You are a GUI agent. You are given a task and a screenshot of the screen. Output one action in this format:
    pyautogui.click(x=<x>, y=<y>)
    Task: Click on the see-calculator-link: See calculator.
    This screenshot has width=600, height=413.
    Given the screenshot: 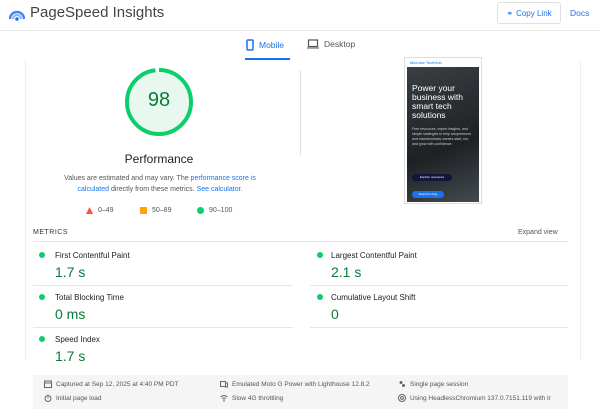 What is the action you would take?
    pyautogui.click(x=219, y=189)
    